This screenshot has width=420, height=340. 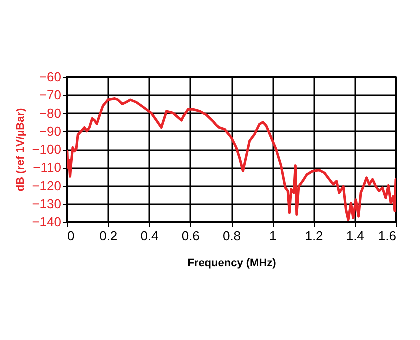 What do you see at coordinates (149, 236) in the screenshot?
I see `x-tick-label: 0.4` at bounding box center [149, 236].